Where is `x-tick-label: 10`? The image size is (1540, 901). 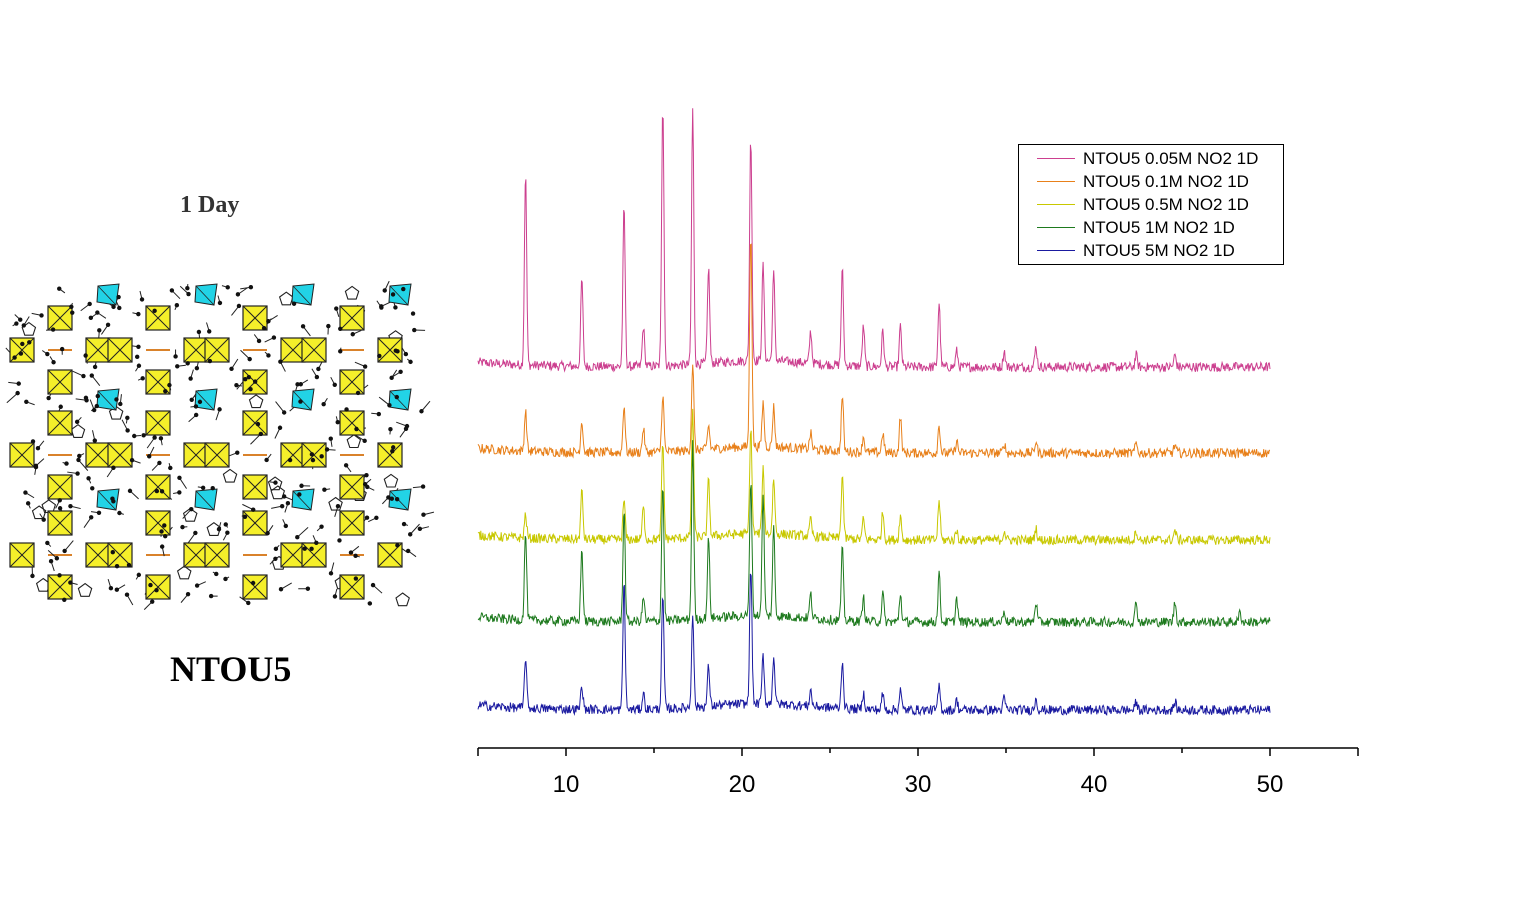 x-tick-label: 10 is located at coordinates (566, 784).